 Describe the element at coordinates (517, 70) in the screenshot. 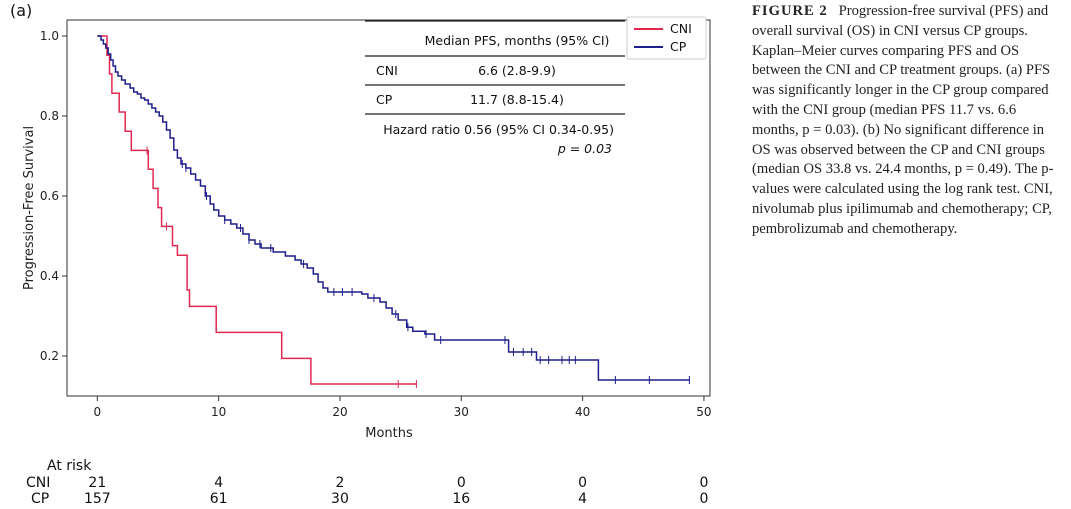

I see `table-row-cni-value: 6.6 (2.8-9.9)` at that location.